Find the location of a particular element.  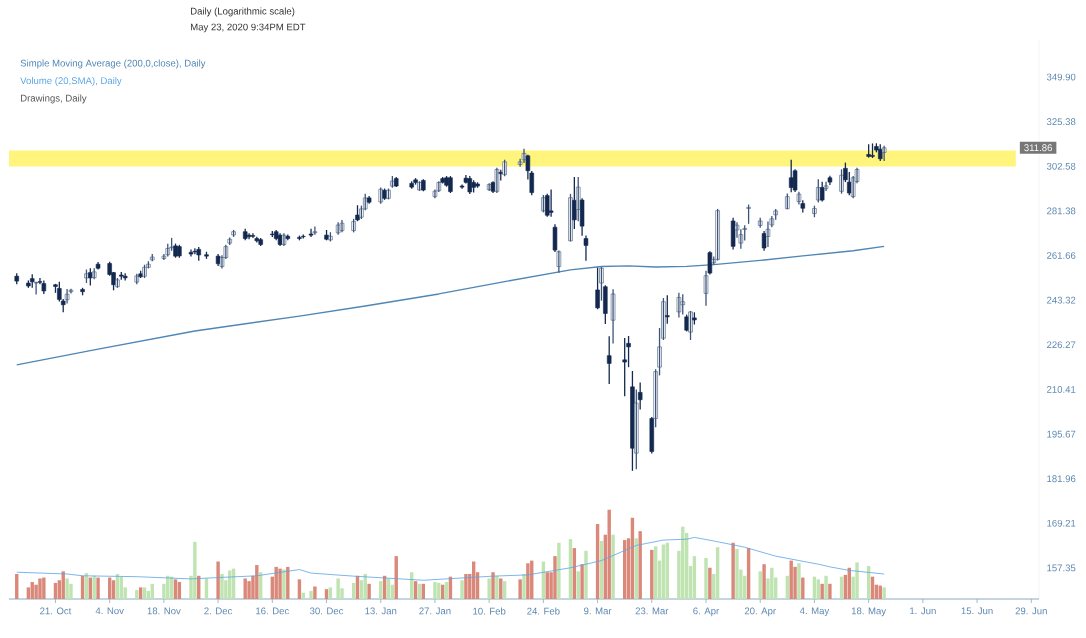

annotation: 311.86 is located at coordinates (1038, 148).